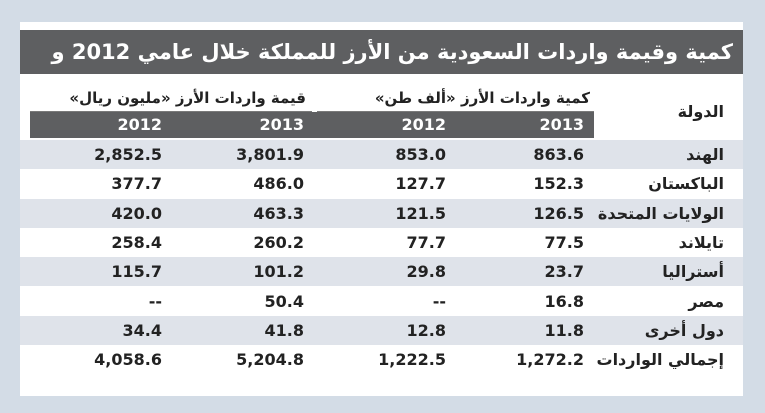 The width and height of the screenshot is (765, 413). What do you see at coordinates (423, 124) in the screenshot?
I see `year-header-qty-2012: 2012` at bounding box center [423, 124].